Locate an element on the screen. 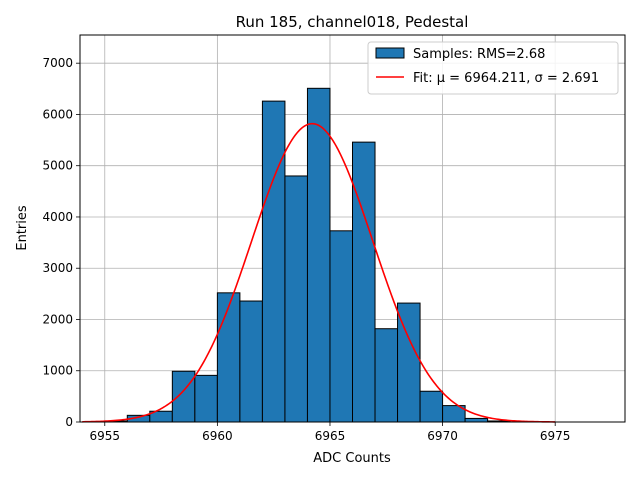 Image resolution: width=640 pixels, height=480 pixels. legend-label-samples: Samples: RMS=2.68 is located at coordinates (479, 54).